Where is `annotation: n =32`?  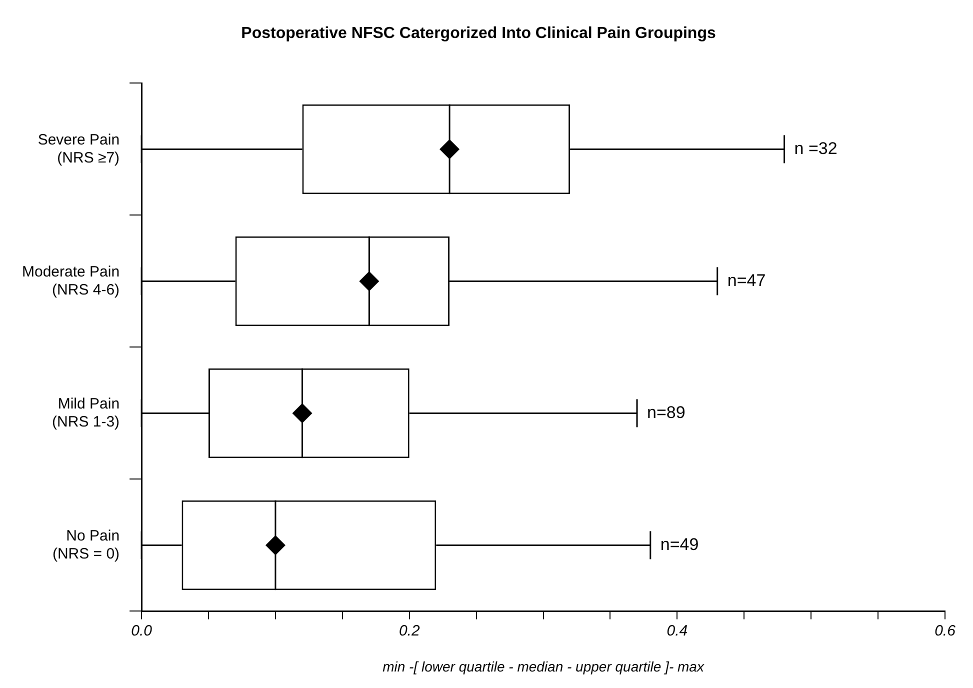
annotation: n =32 is located at coordinates (816, 148).